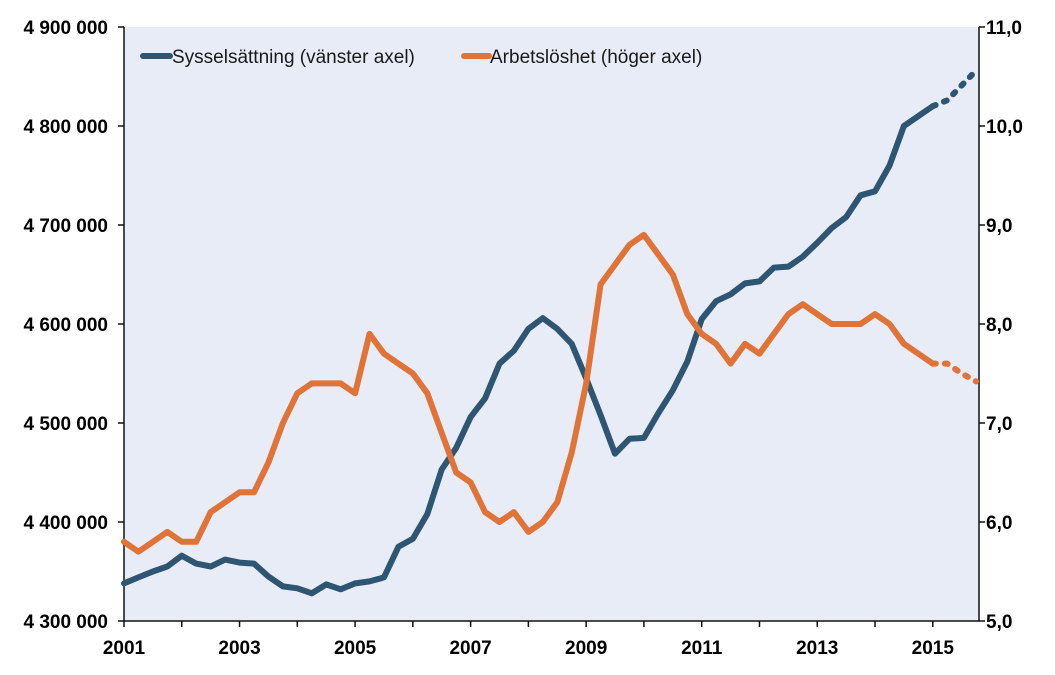 This screenshot has height=675, width=1055. Describe the element at coordinates (239, 648) in the screenshot. I see `x-tick-label: 2003` at that location.